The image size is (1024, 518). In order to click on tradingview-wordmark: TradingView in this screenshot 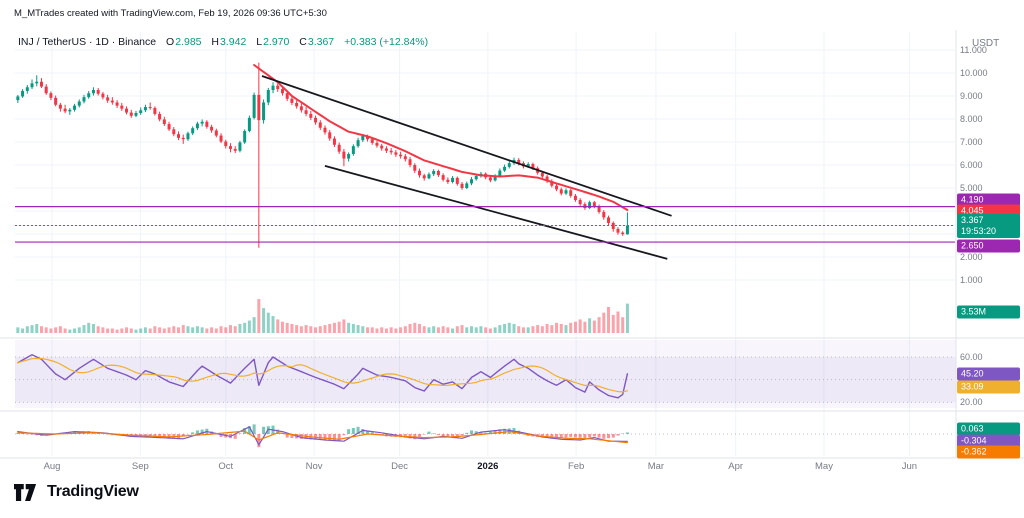, I will do `click(93, 491)`.